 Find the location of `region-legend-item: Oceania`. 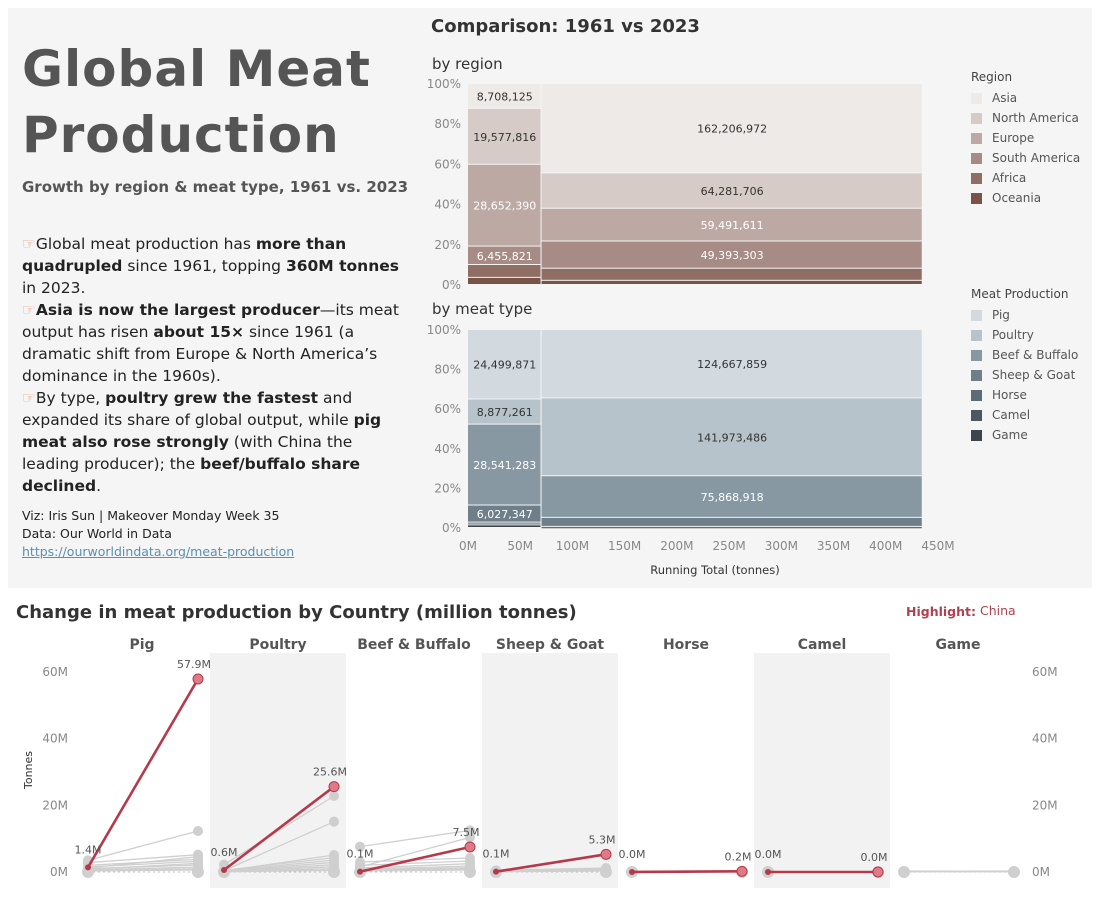

region-legend-item: Oceania is located at coordinates (1025, 198).